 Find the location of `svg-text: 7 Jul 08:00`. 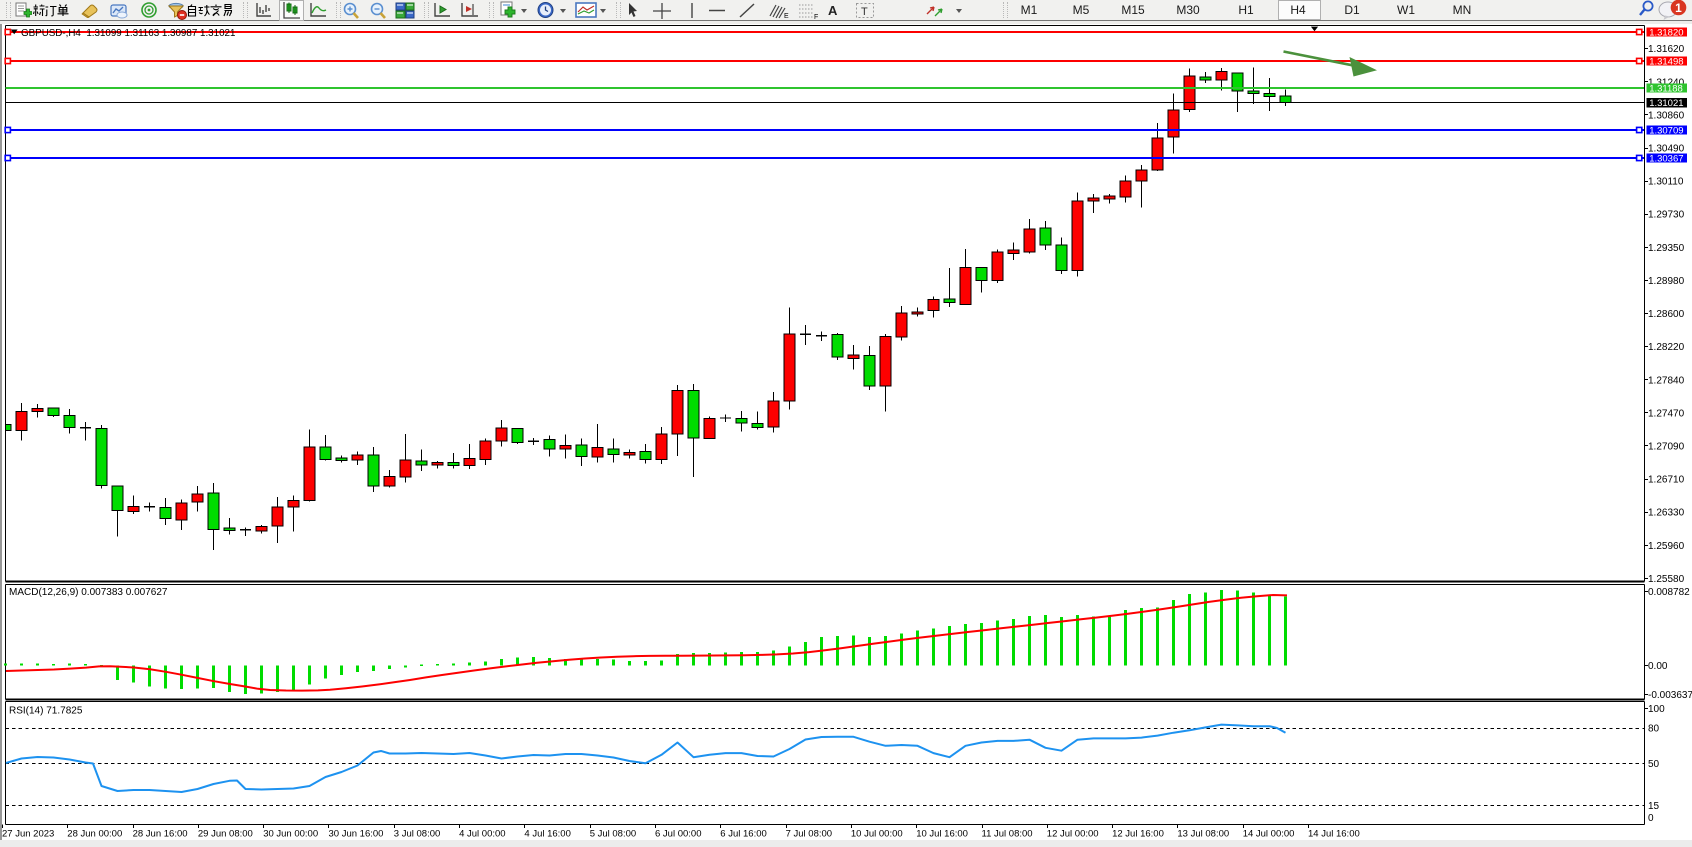

svg-text: 7 Jul 08:00 is located at coordinates (809, 834).